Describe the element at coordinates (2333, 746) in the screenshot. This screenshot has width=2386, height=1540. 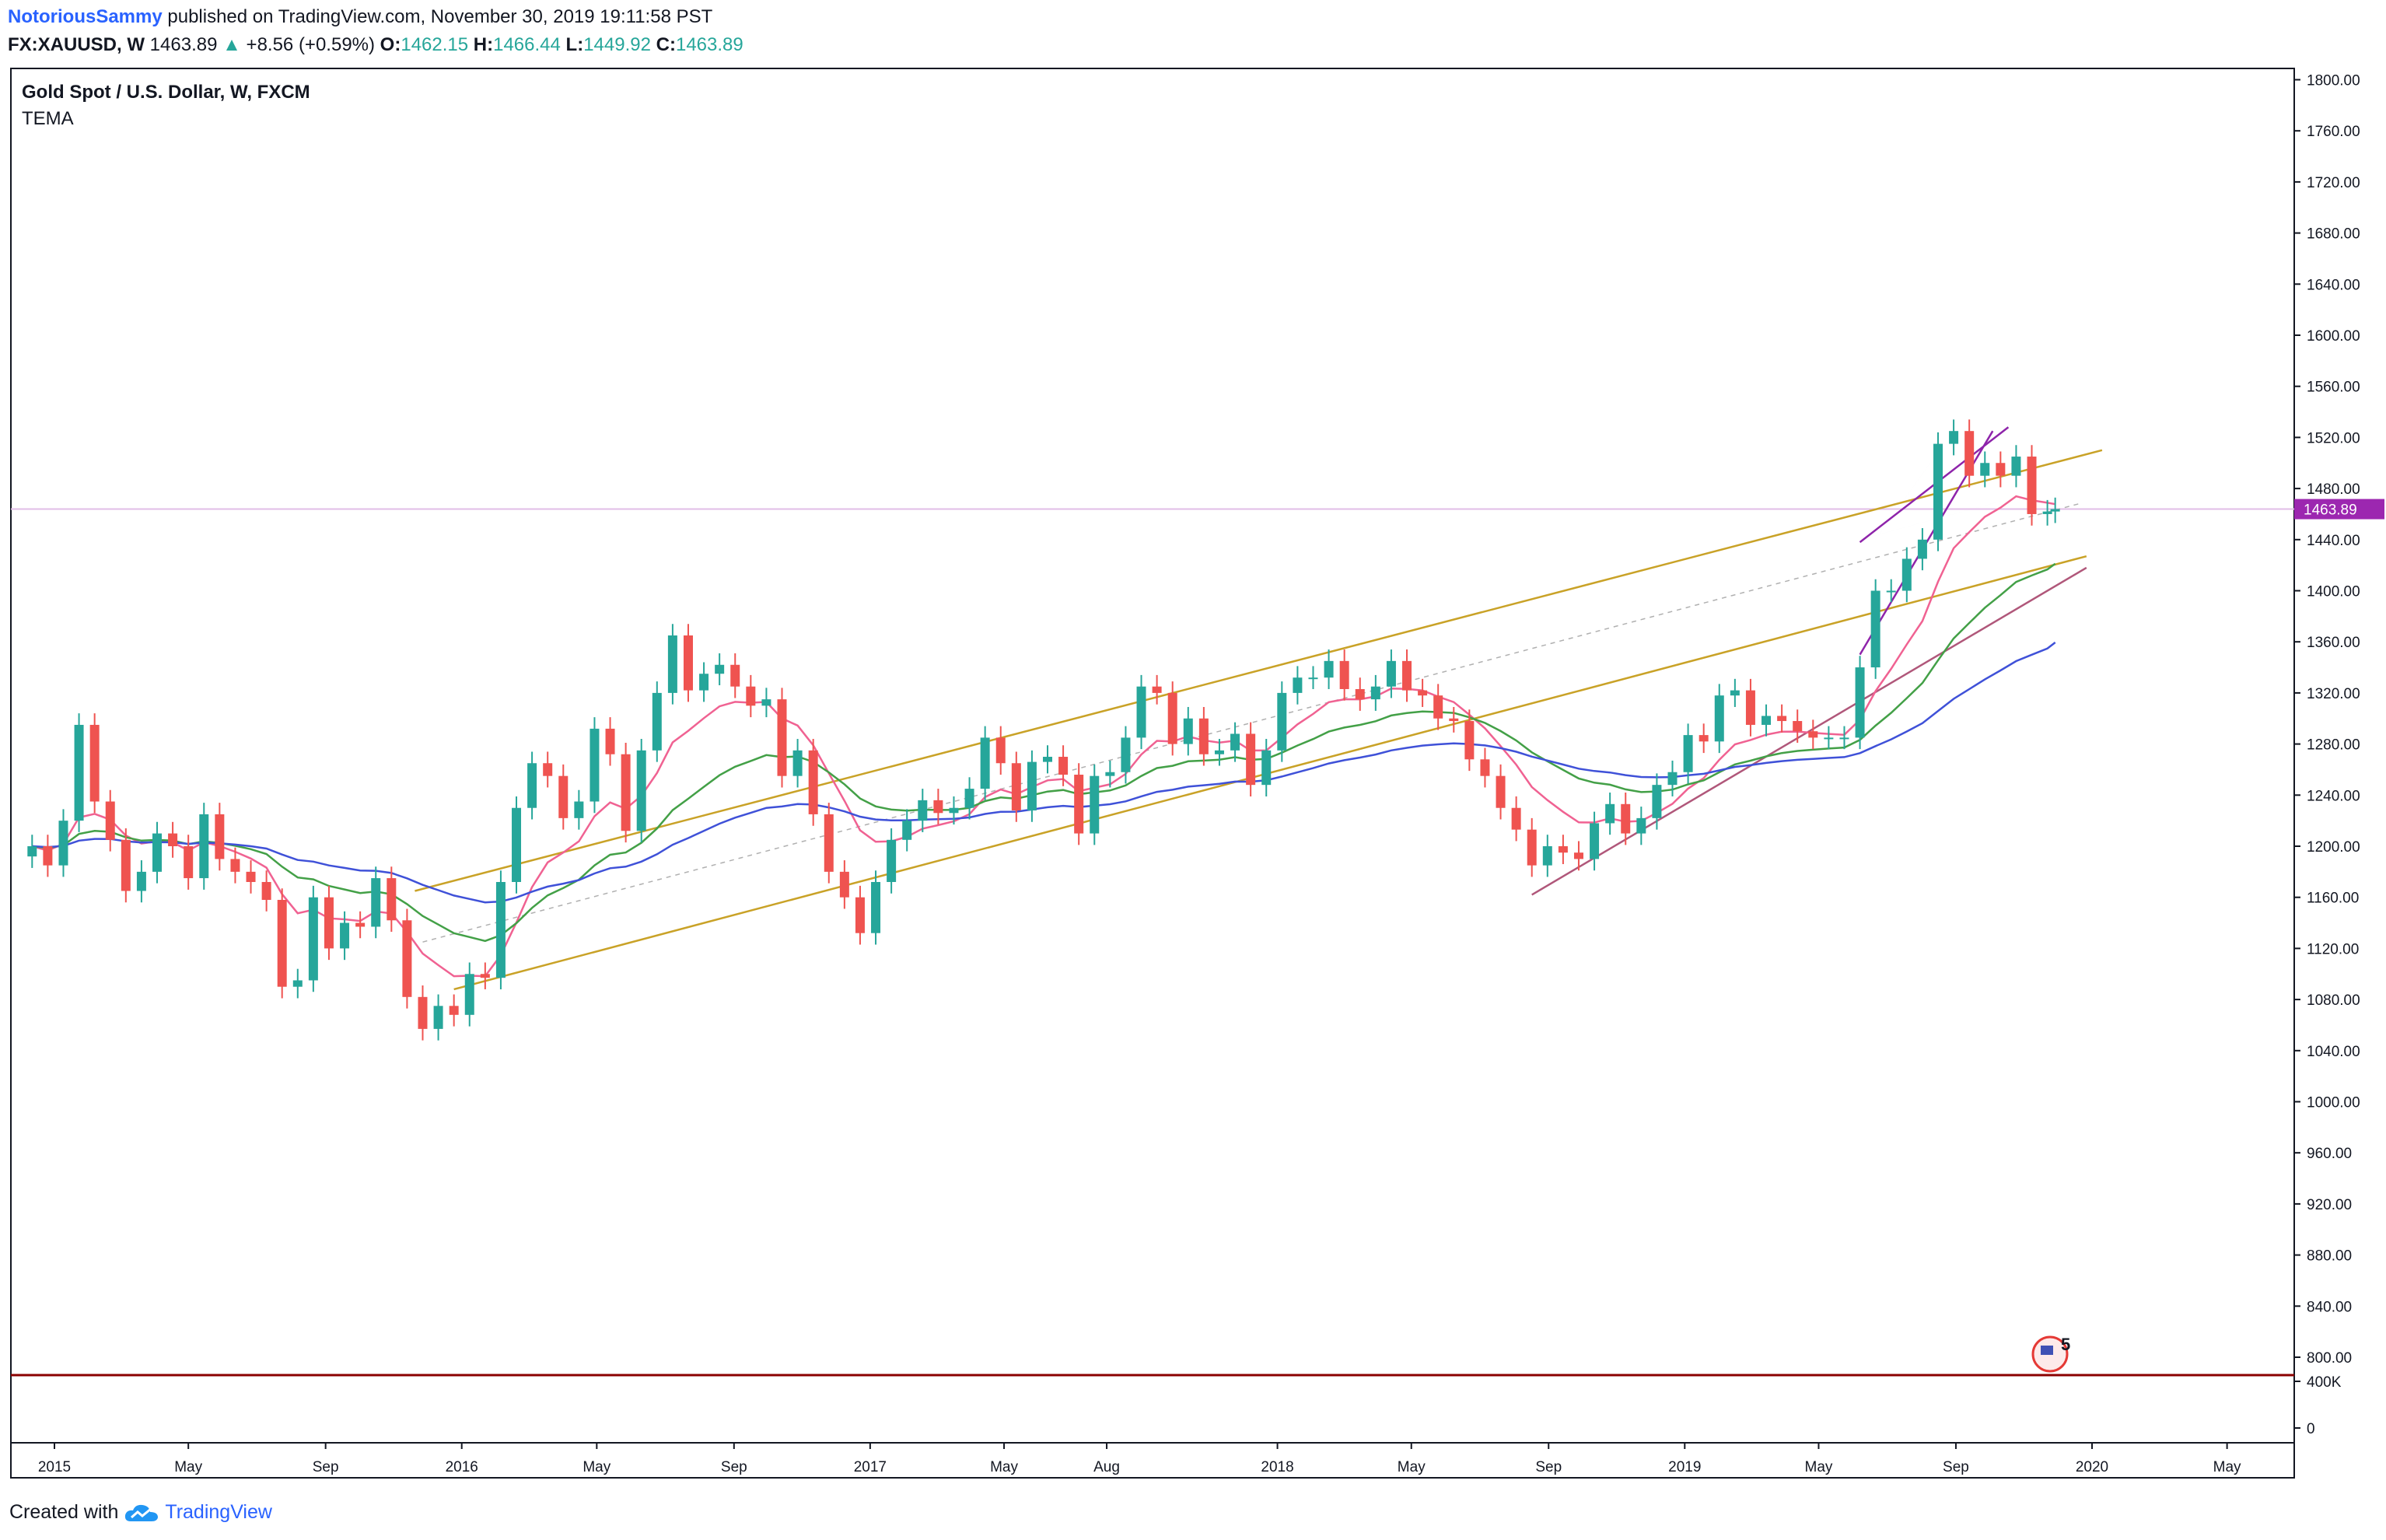
I see `price-axis-label: 1280.00` at that location.